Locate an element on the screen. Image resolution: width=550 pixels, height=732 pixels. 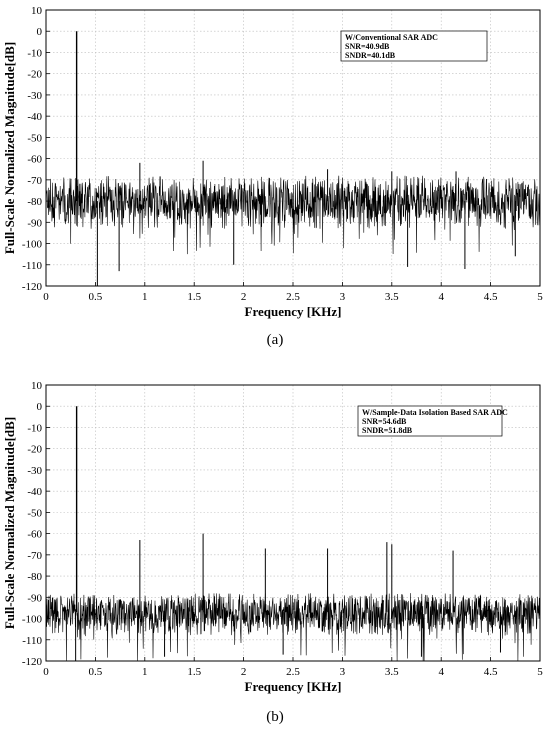
panel-b-ytick-label-3: -20 is located at coordinates (34, 450).